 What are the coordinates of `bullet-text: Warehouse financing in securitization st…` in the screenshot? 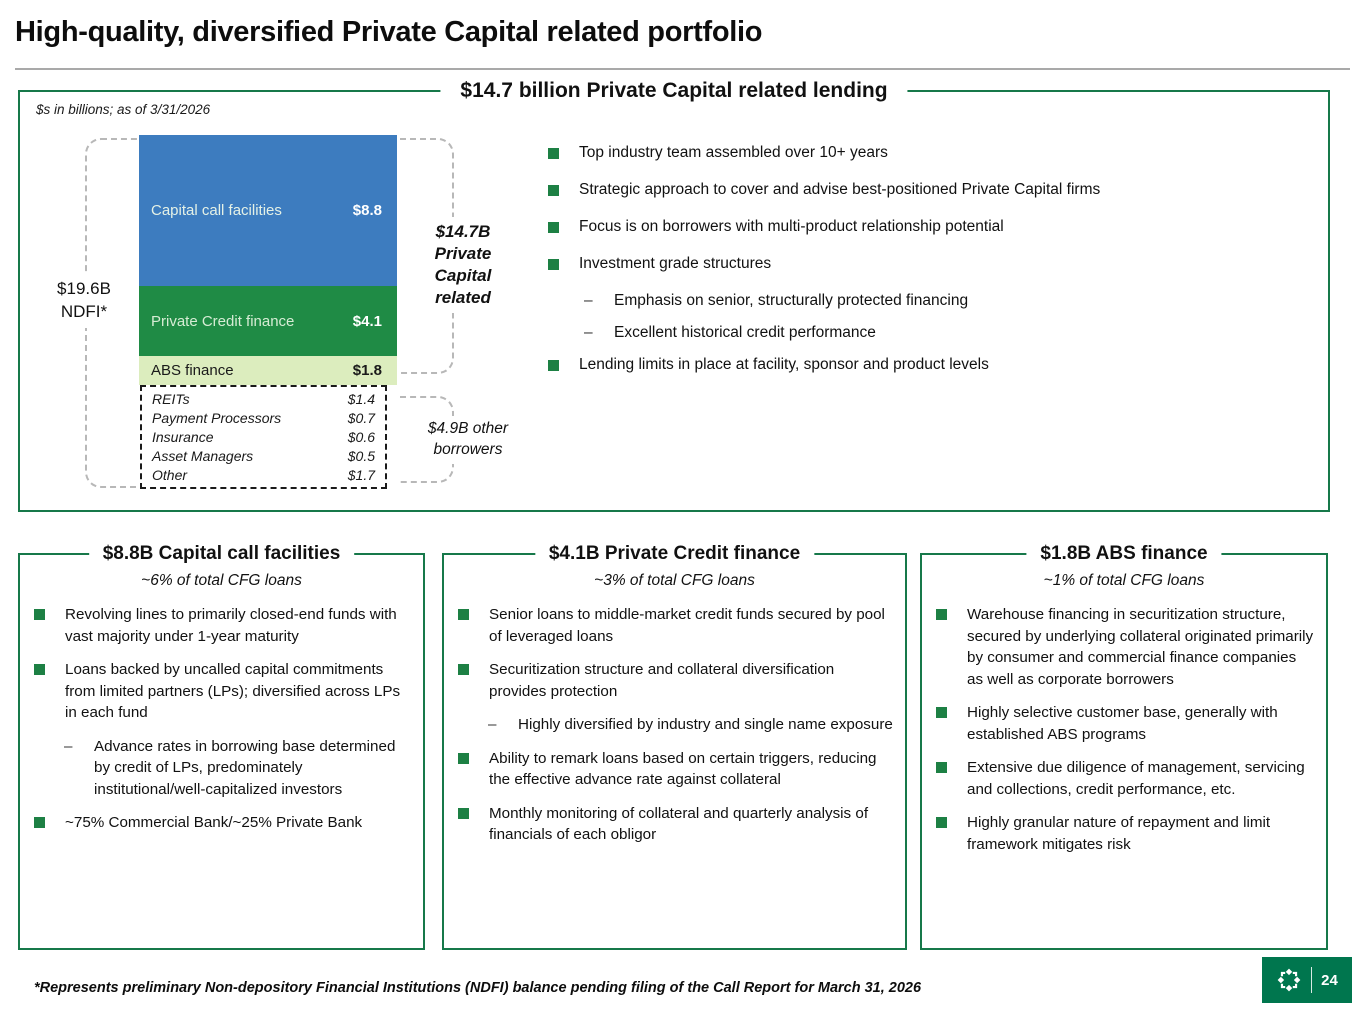 It's located at (1140, 647).